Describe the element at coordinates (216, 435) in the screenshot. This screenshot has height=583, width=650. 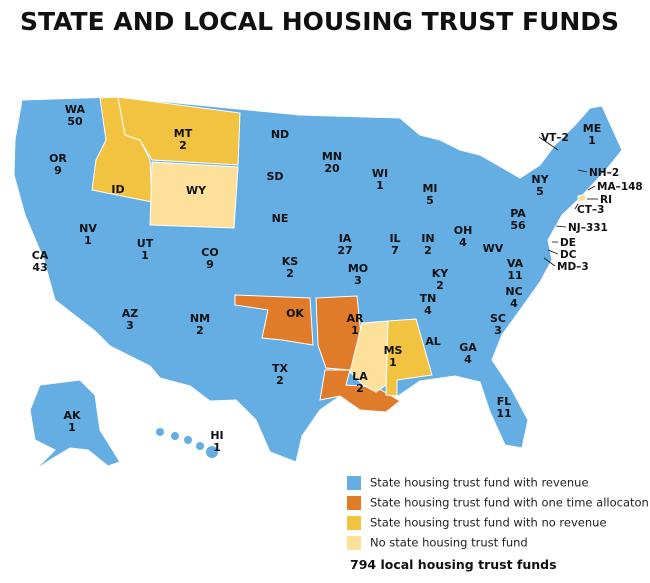
I see `state-abbr: HI` at that location.